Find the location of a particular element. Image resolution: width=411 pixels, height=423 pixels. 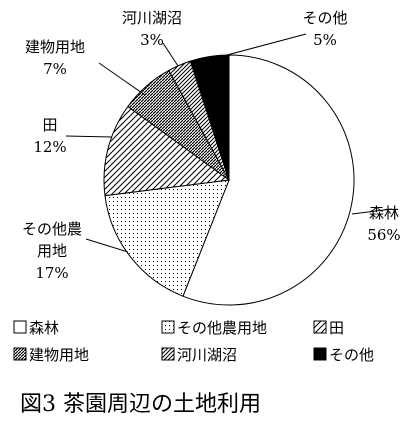

slice-label-forest: 森林 56% is located at coordinates (383, 224).